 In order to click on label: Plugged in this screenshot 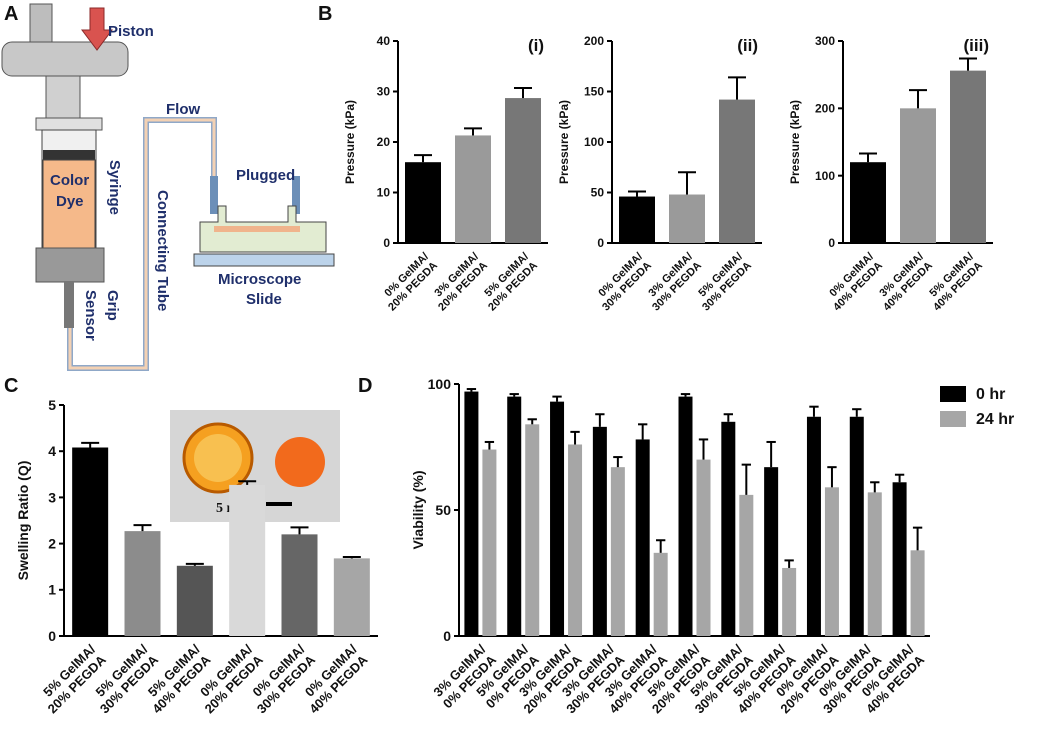, I will do `click(265, 175)`.